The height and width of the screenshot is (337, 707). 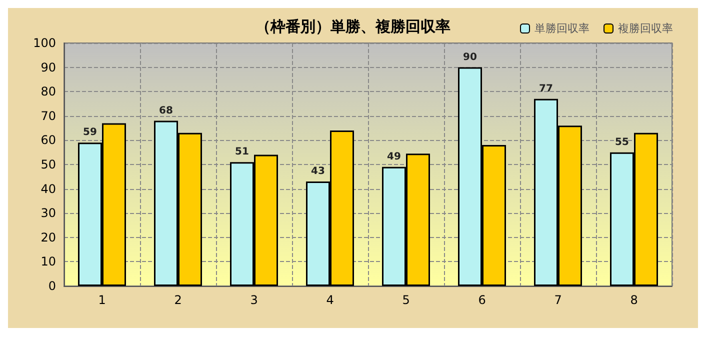 I want to click on legend-label: 単勝回収率, so click(x=562, y=28).